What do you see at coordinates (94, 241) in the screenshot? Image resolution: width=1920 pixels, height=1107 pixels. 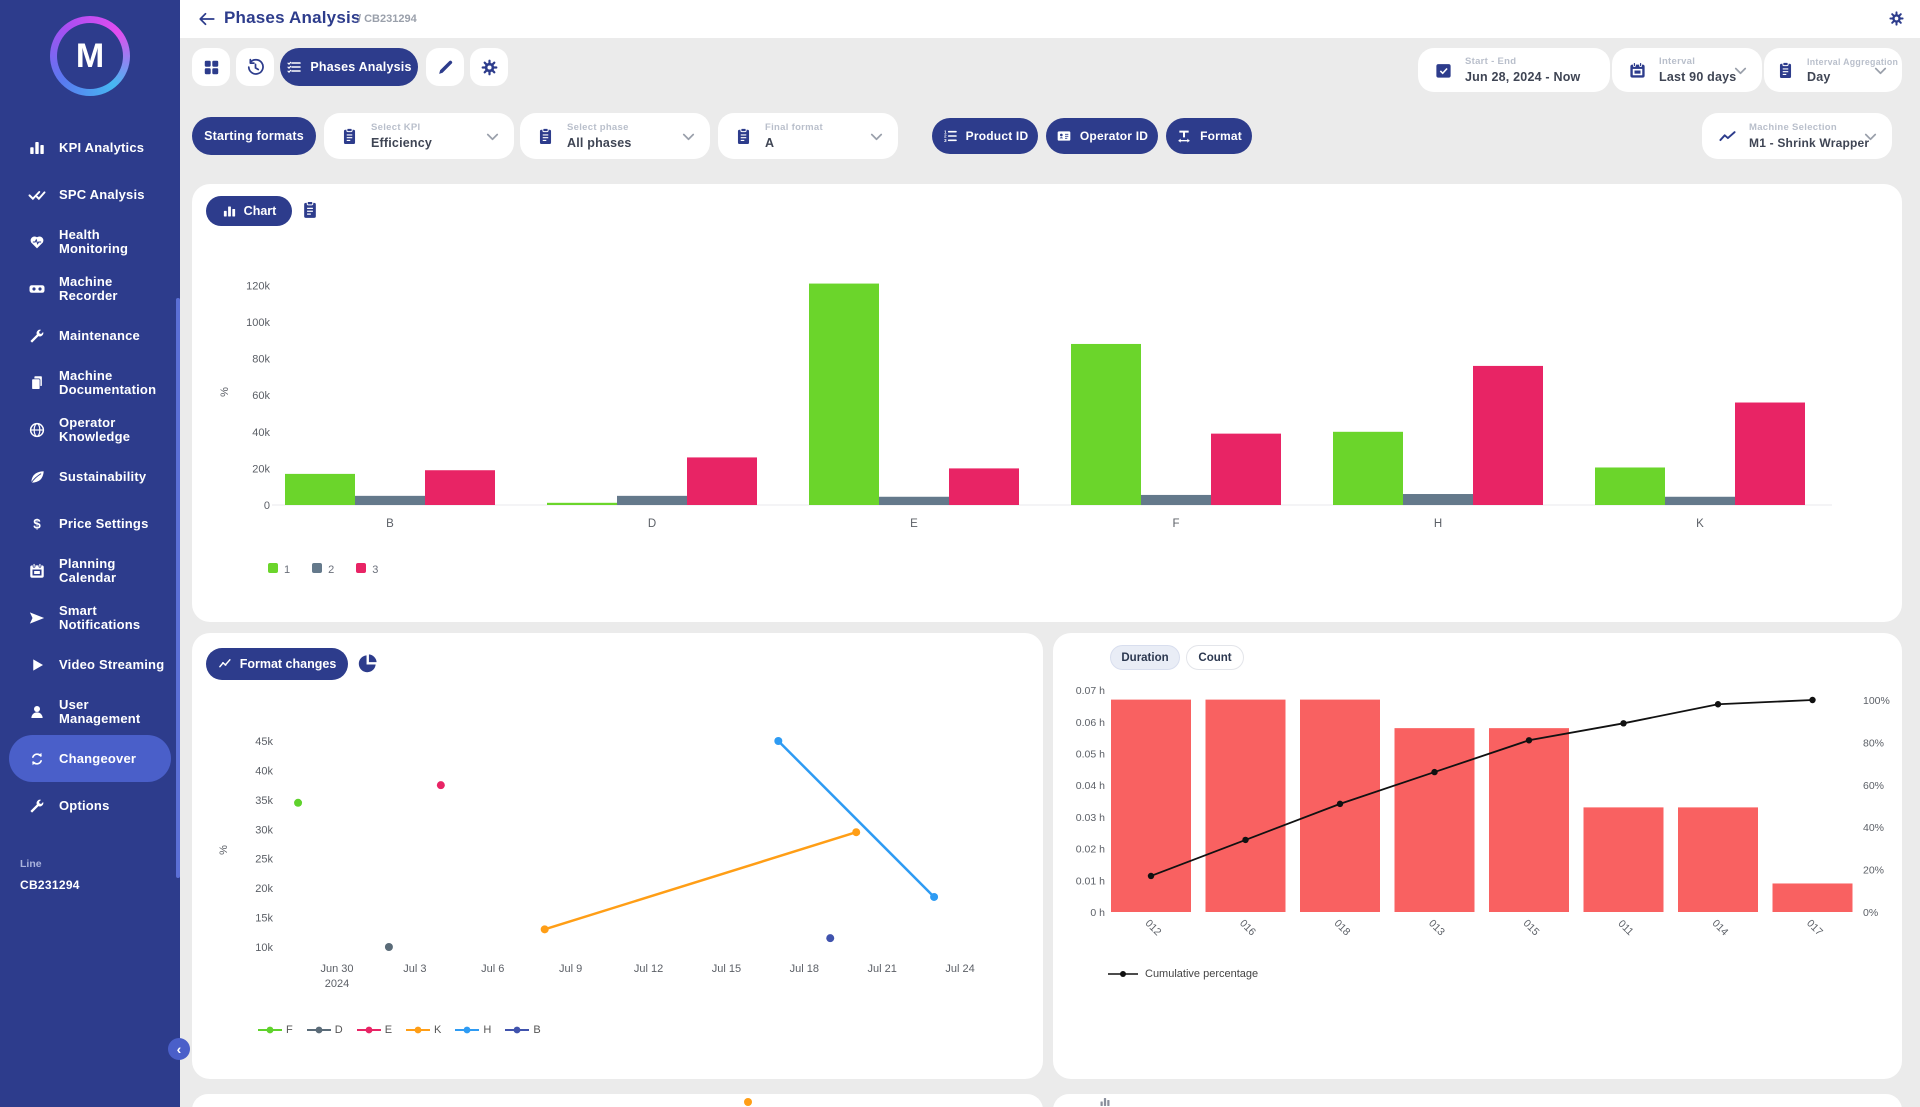 I see `sidebar-item-label: Health Monitoring` at bounding box center [94, 241].